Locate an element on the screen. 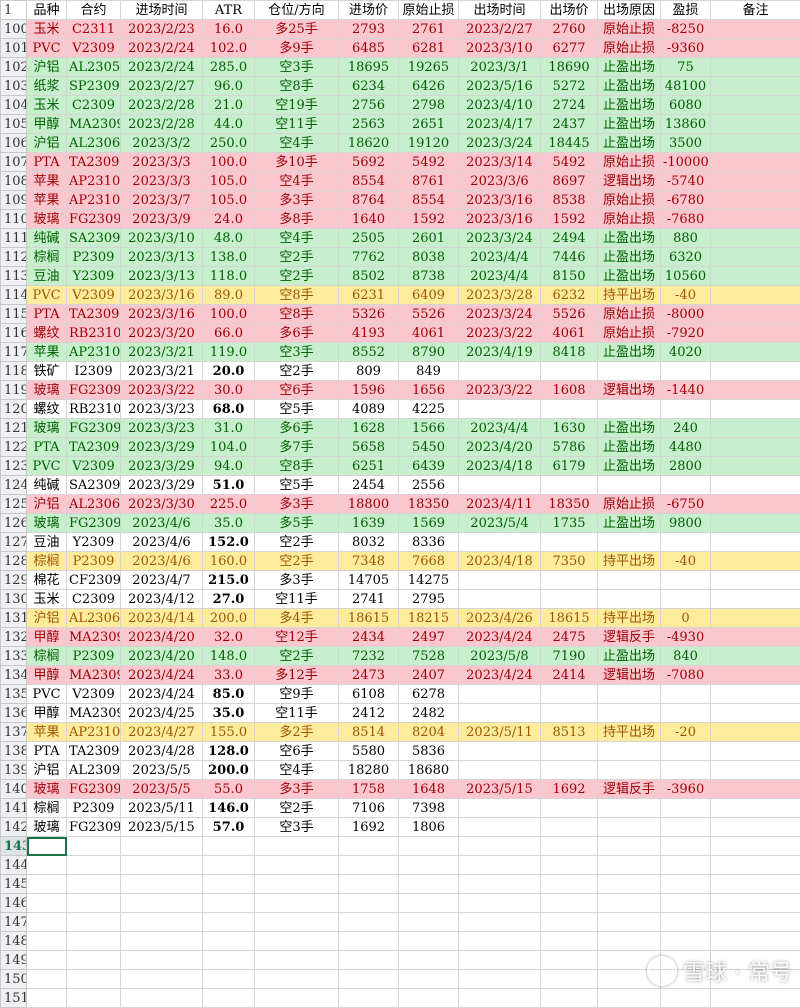 The width and height of the screenshot is (800, 1008). cell-exit-price: 18350 is located at coordinates (569, 504).